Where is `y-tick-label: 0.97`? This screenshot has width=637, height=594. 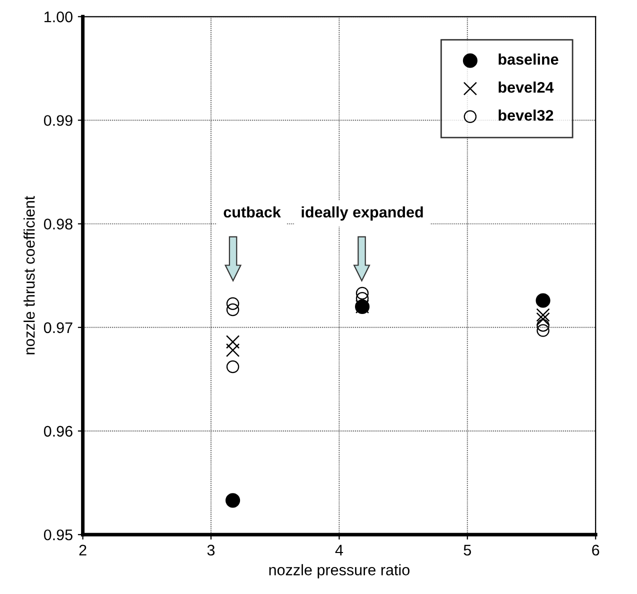
y-tick-label: 0.97 is located at coordinates (58, 328).